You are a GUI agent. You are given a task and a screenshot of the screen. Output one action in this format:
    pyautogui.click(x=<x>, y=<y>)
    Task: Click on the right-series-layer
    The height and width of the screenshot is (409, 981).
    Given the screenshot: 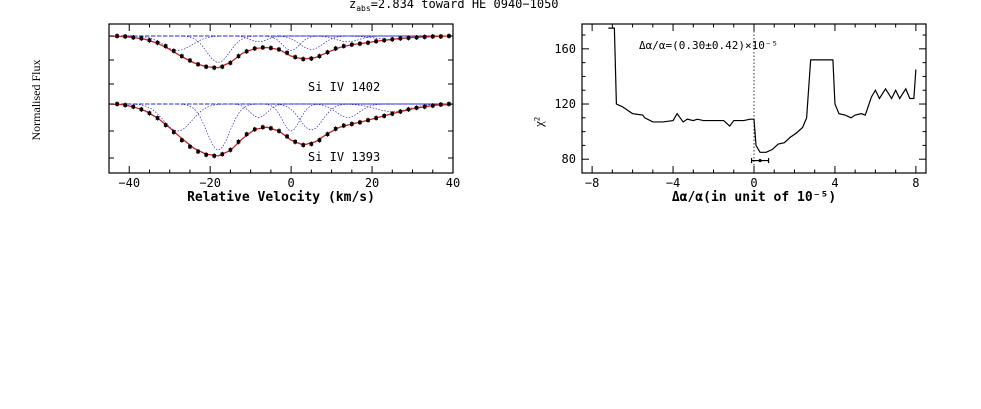 What is the action you would take?
    pyautogui.click(x=762, y=98)
    